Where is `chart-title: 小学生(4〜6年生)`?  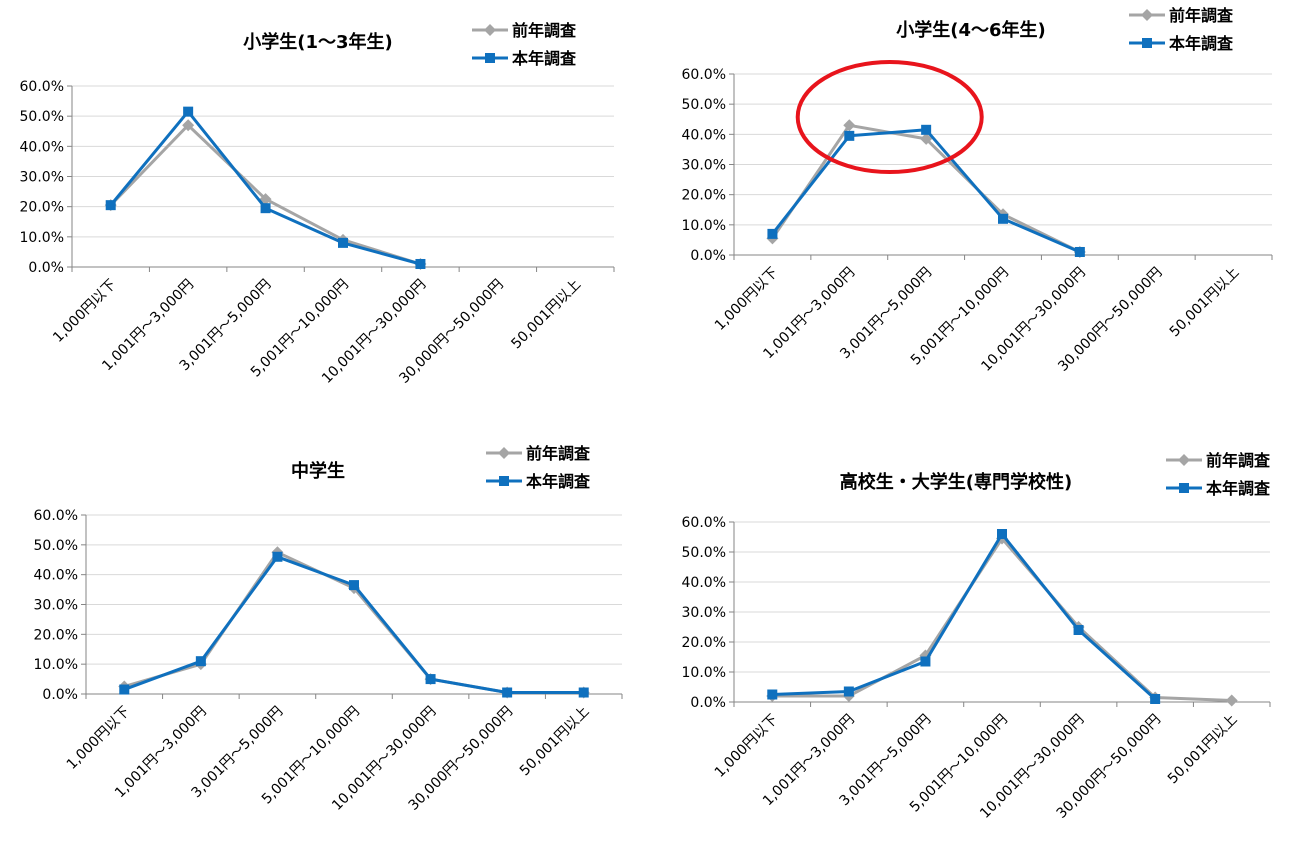 chart-title: 小学生(4〜6年生) is located at coordinates (971, 30).